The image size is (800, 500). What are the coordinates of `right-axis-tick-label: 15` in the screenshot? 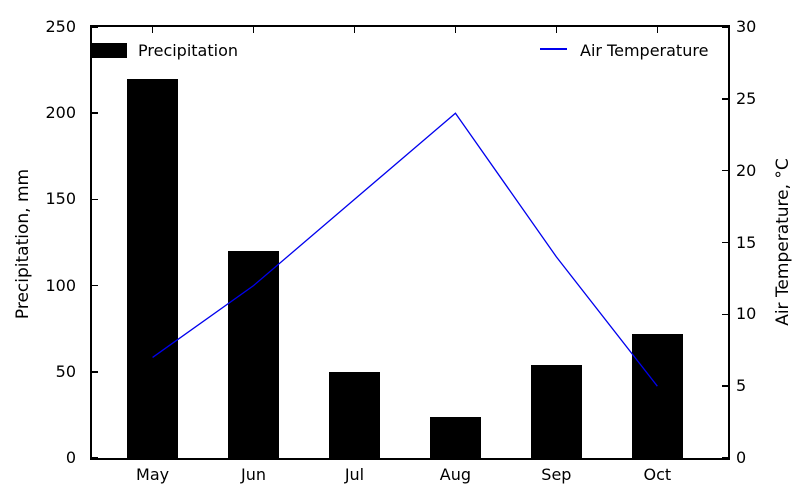 It's located at (746, 242).